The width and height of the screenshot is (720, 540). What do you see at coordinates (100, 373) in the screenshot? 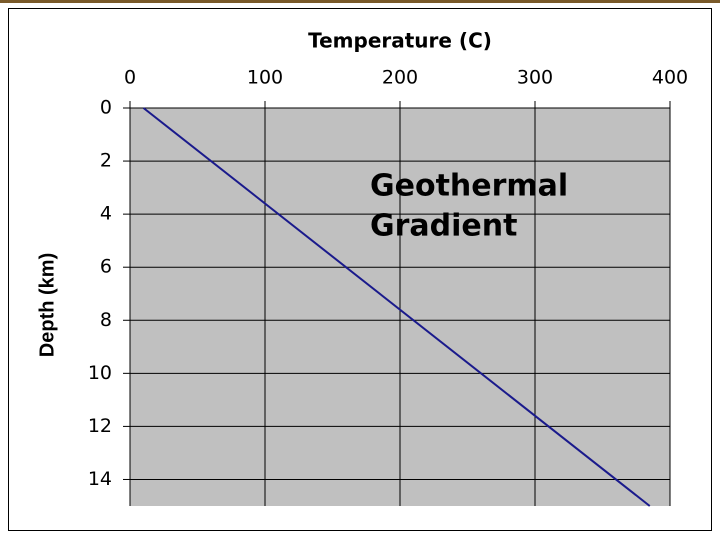
I see `y-tick-label: 10` at bounding box center [100, 373].